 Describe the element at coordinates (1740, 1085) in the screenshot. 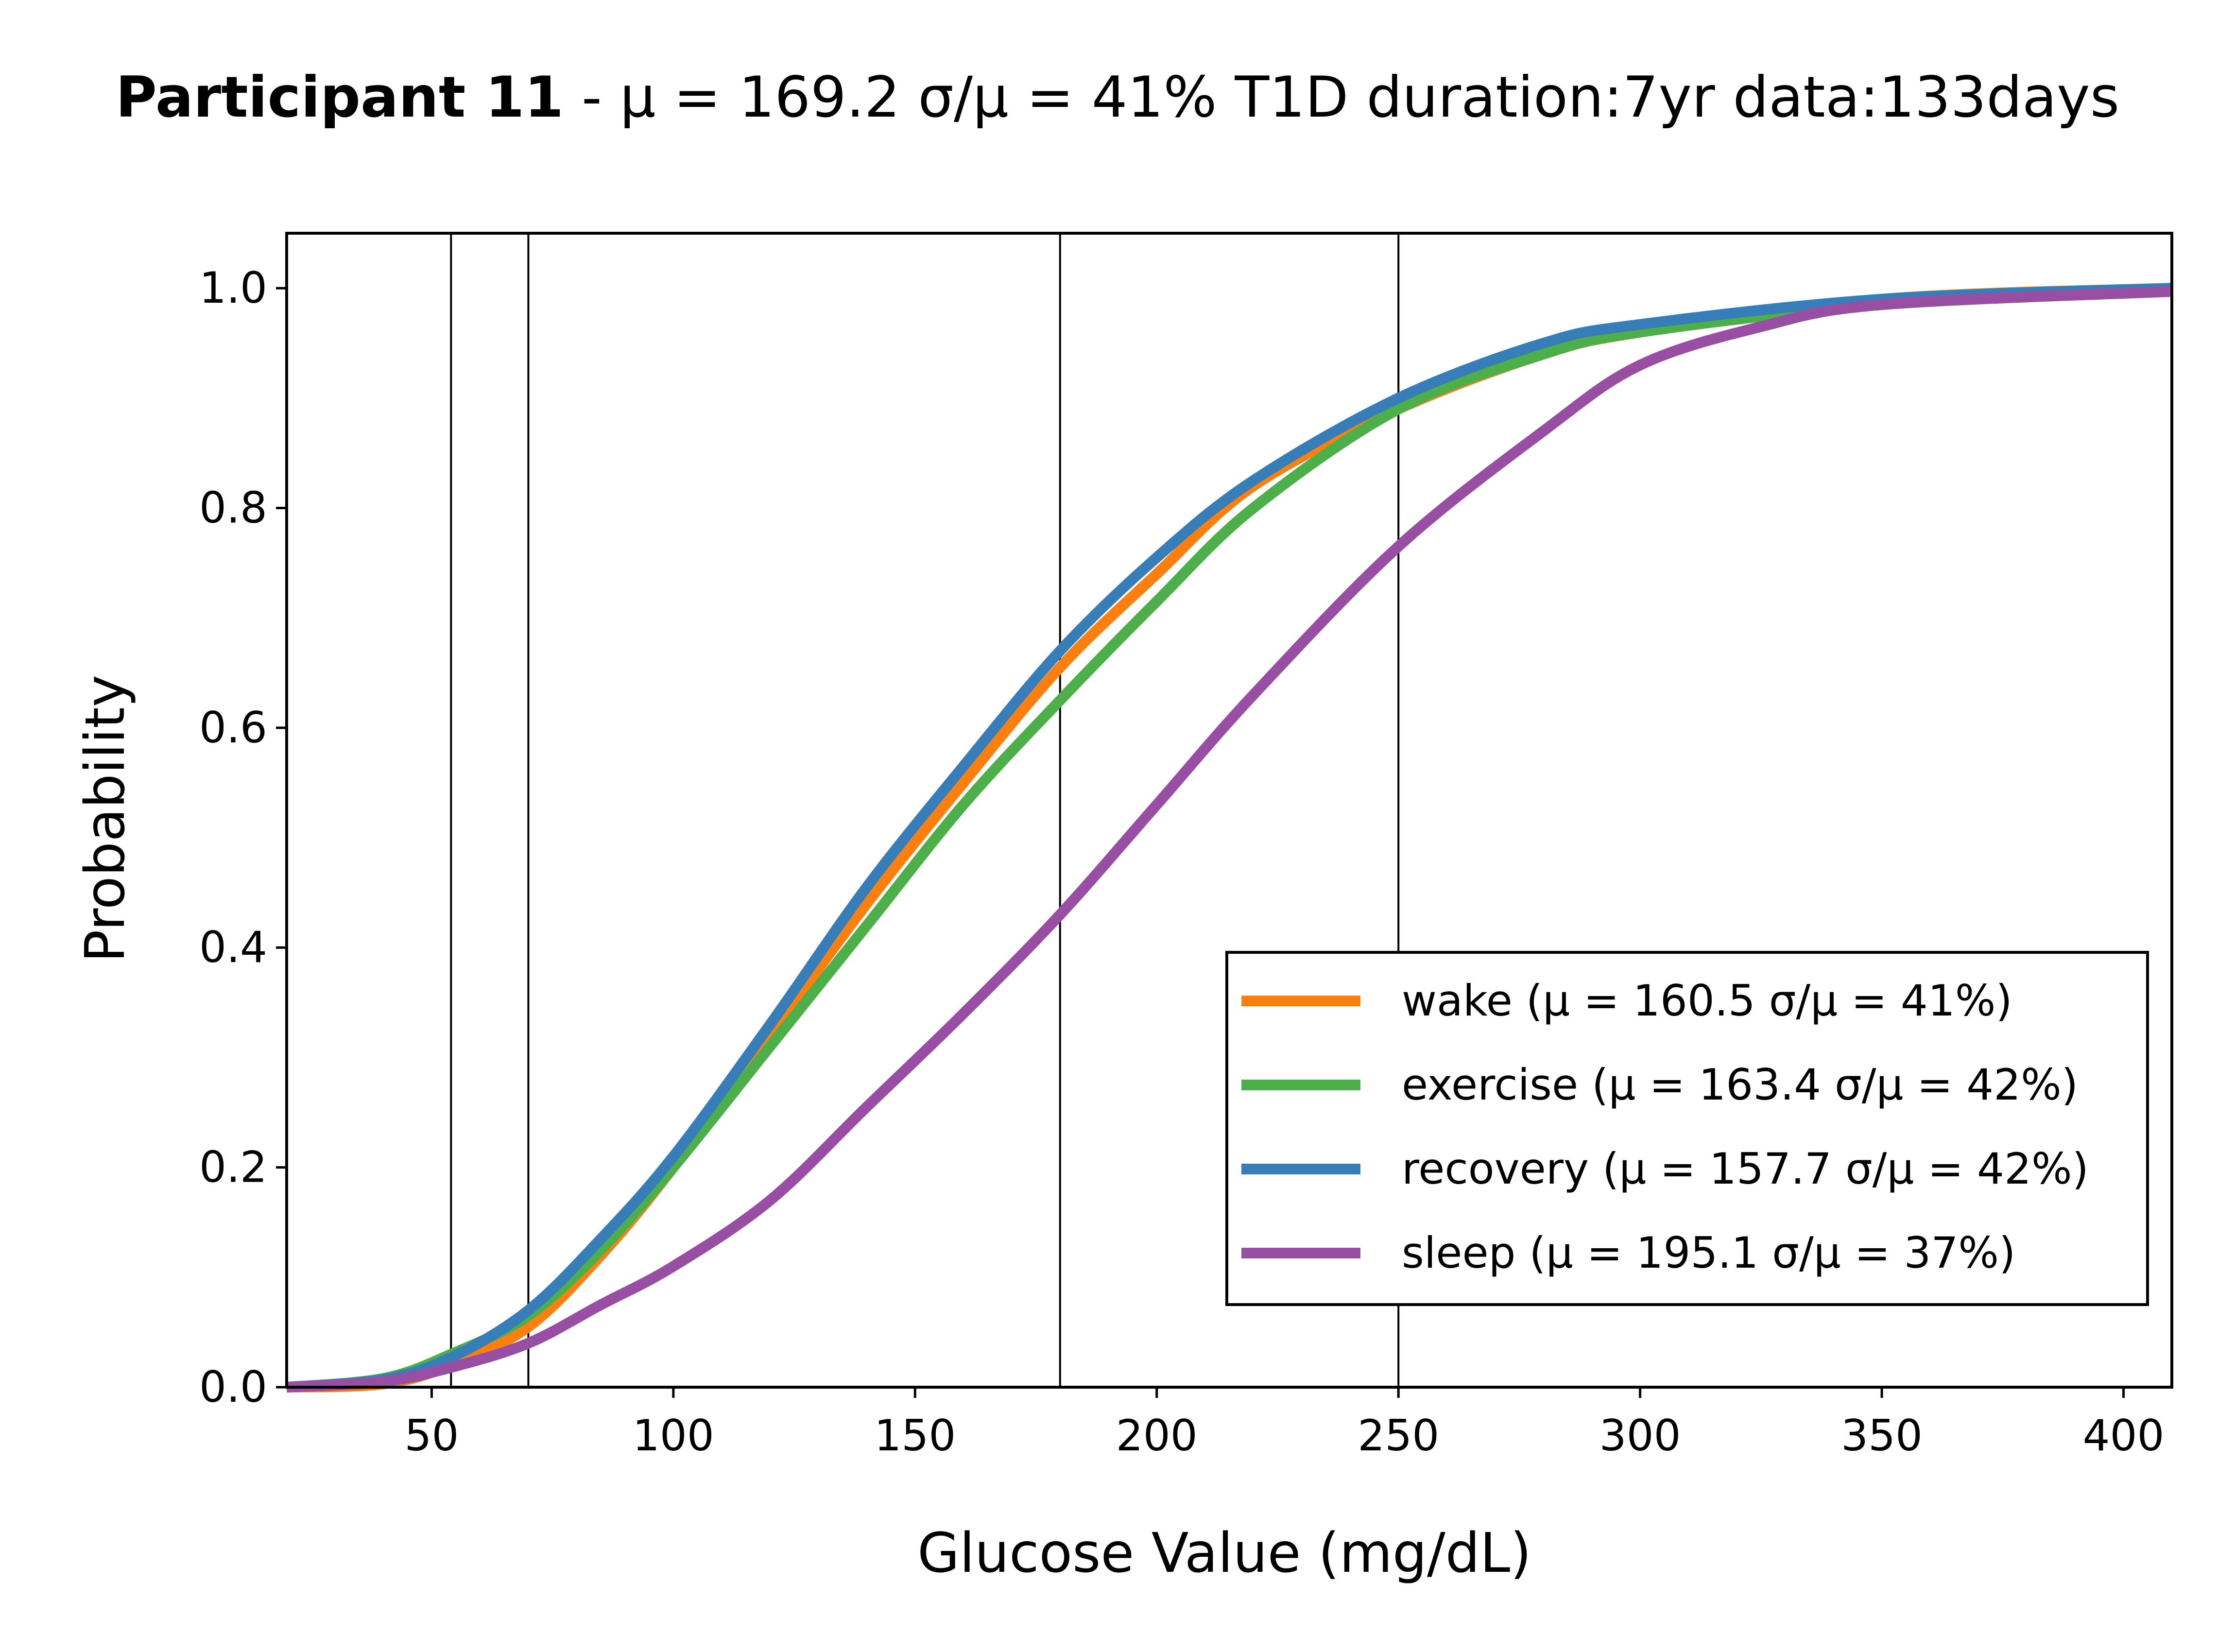

I see `legend-label-exercise: exercise (μ = 163.4 σ/μ = 42%)` at that location.